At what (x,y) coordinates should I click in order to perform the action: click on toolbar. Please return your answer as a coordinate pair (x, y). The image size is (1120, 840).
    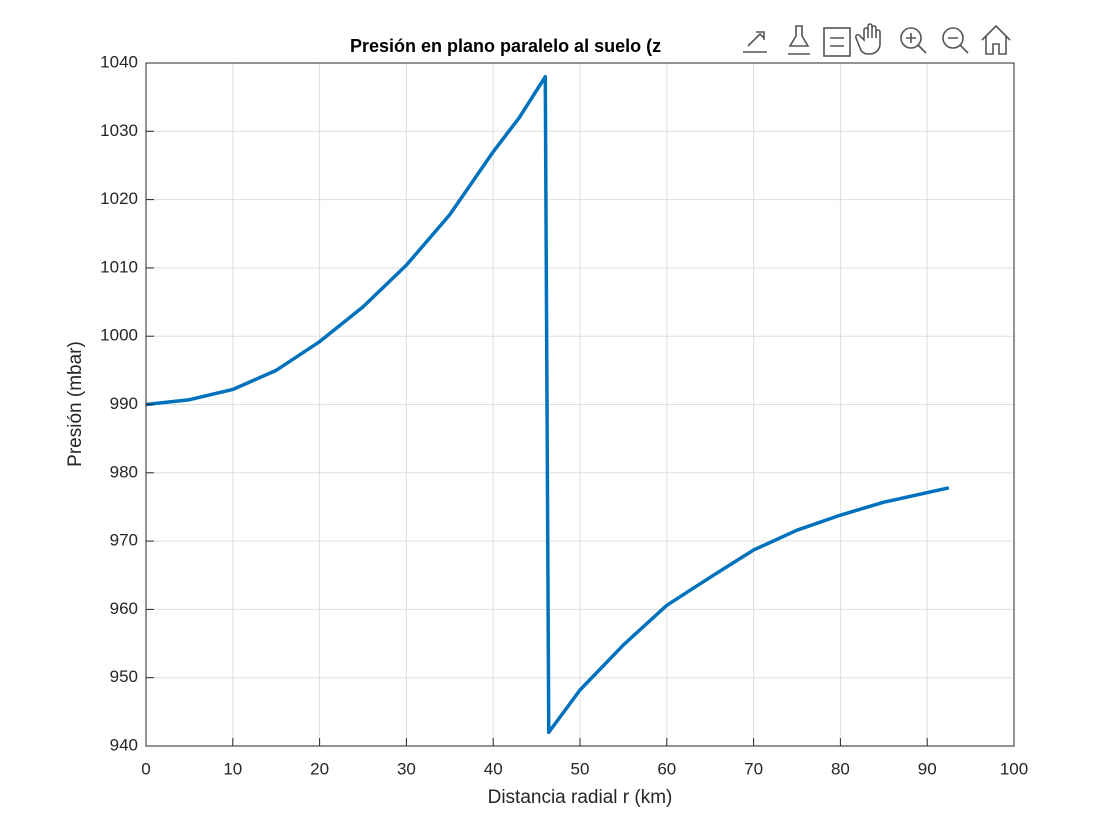
    Looking at the image, I should click on (874, 41).